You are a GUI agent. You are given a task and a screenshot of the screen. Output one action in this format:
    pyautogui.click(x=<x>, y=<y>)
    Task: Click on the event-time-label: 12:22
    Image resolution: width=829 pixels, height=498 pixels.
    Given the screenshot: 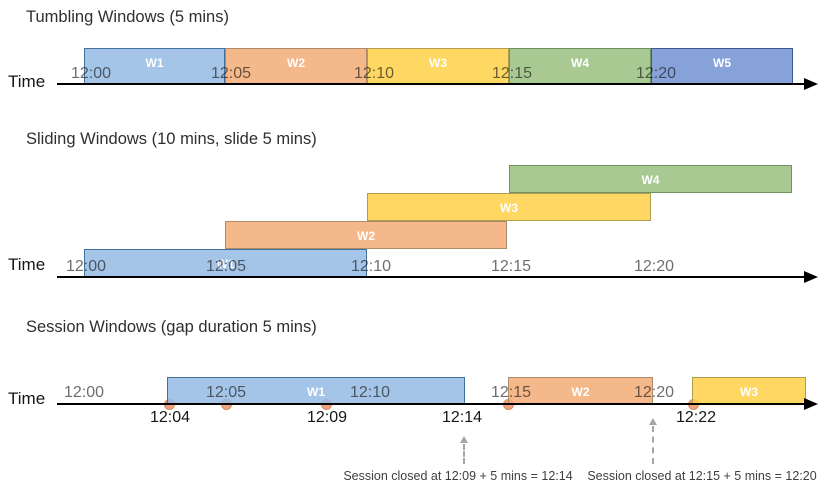 What is the action you would take?
    pyautogui.click(x=696, y=417)
    